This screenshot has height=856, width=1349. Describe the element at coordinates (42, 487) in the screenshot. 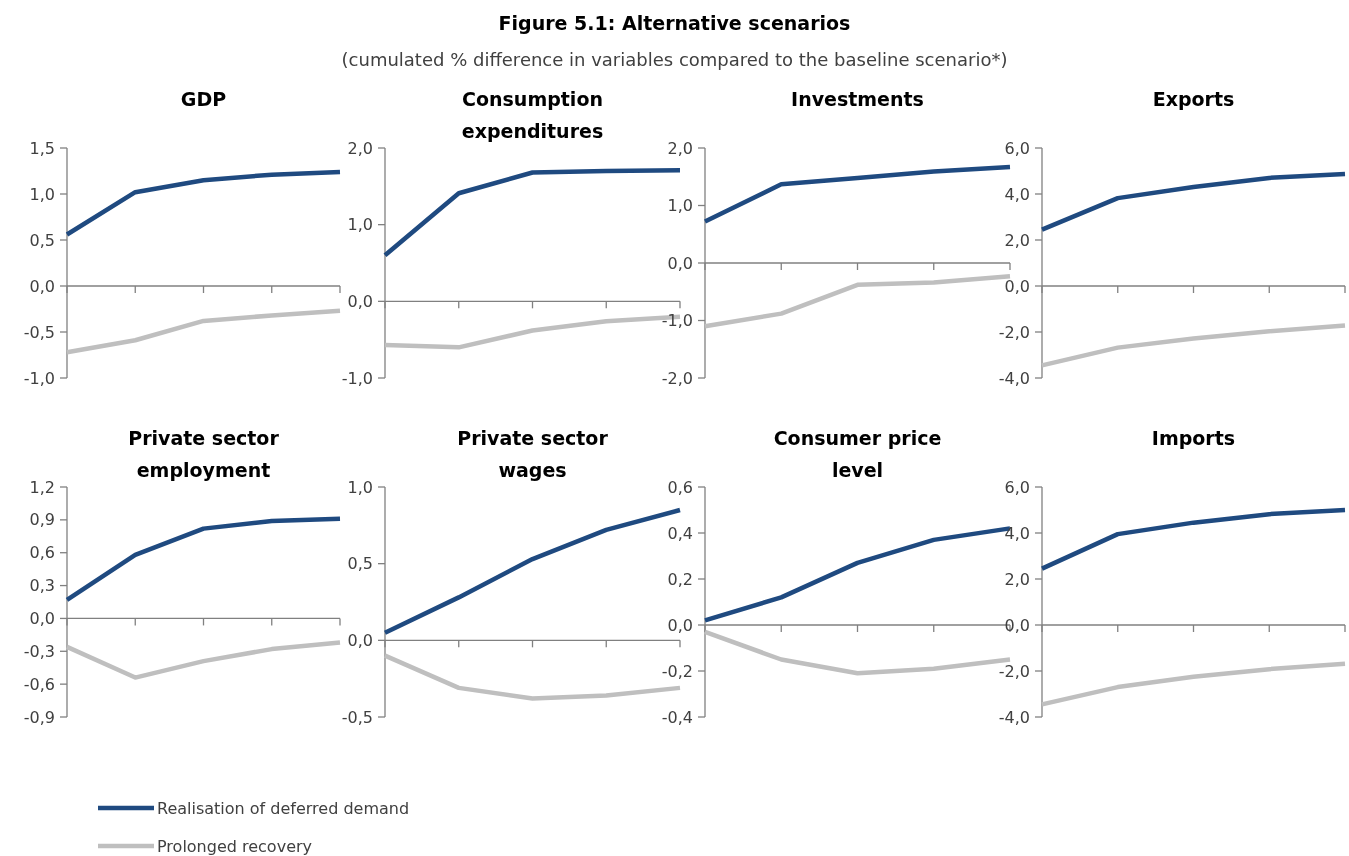

I see `y-tick-label: 1,2` at that location.